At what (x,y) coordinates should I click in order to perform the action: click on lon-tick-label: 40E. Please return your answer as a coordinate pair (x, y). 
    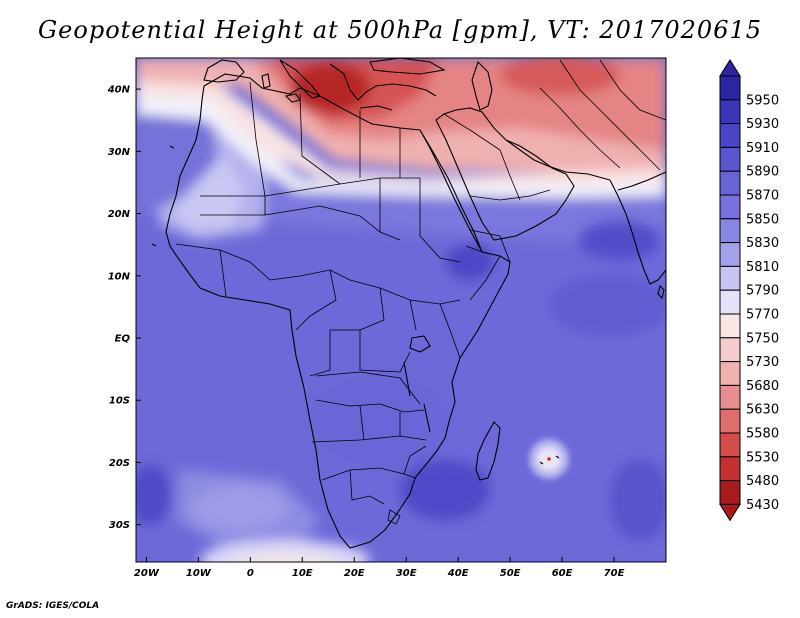
    Looking at the image, I should click on (458, 573).